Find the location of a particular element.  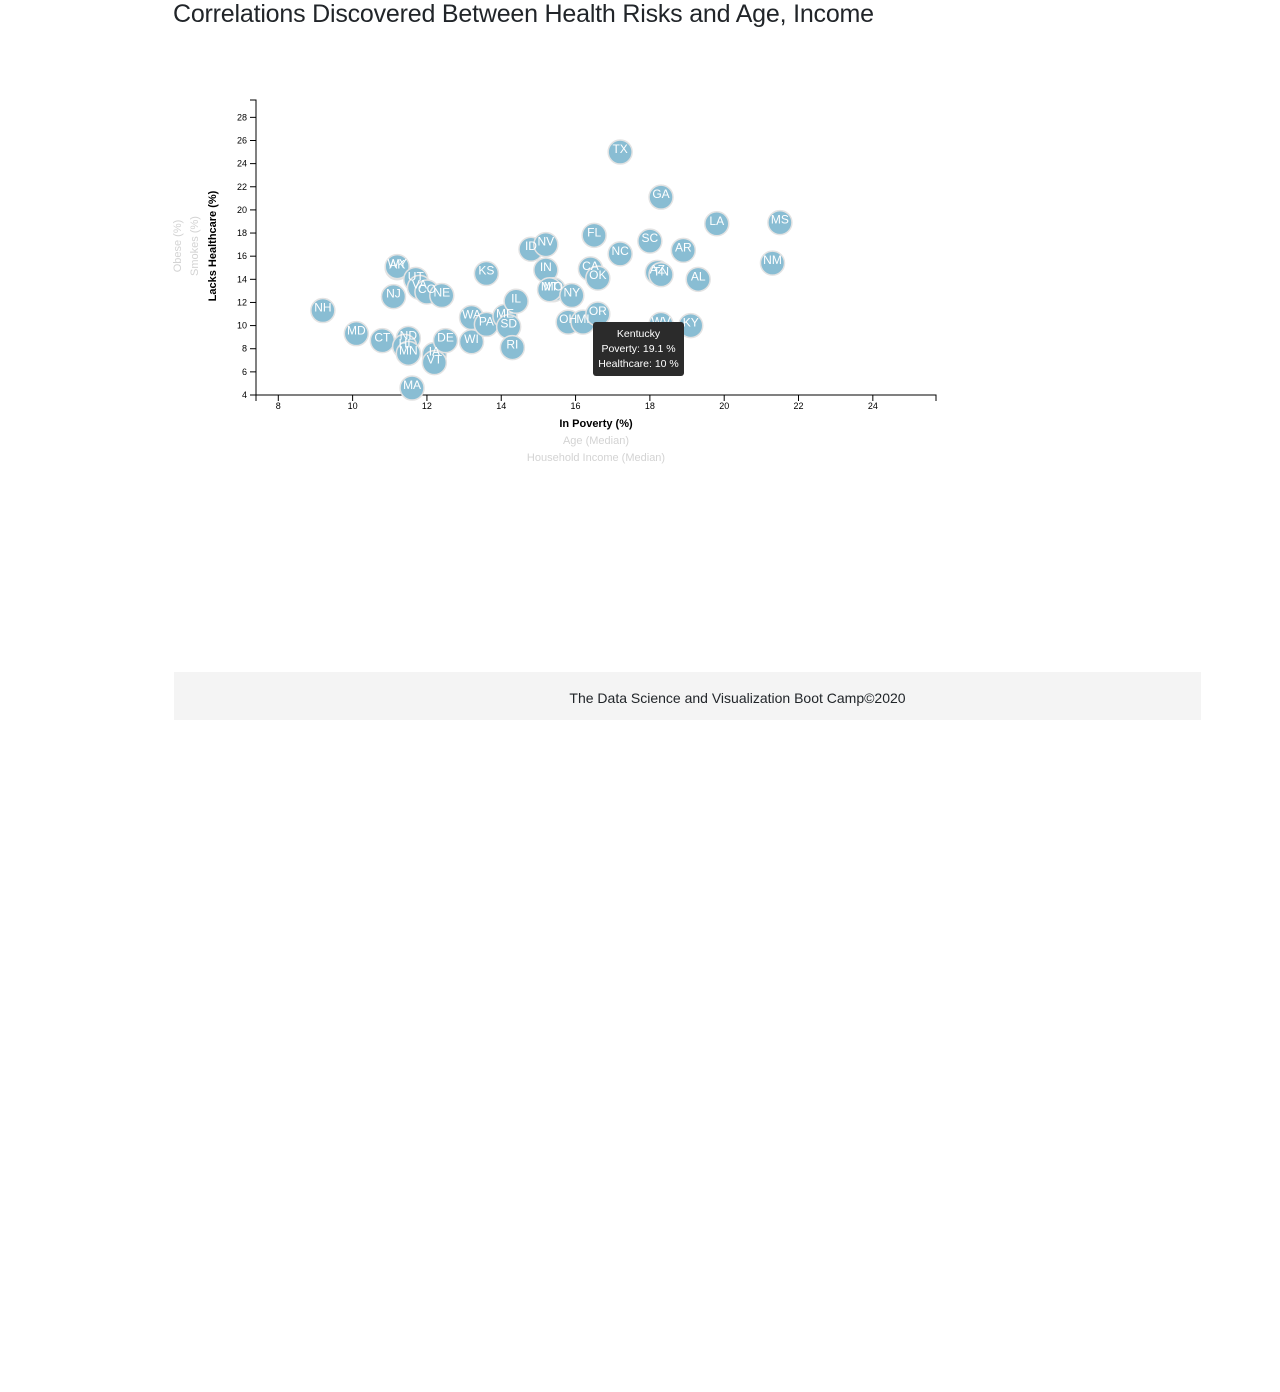

state-label-nj: NJ is located at coordinates (393, 294).